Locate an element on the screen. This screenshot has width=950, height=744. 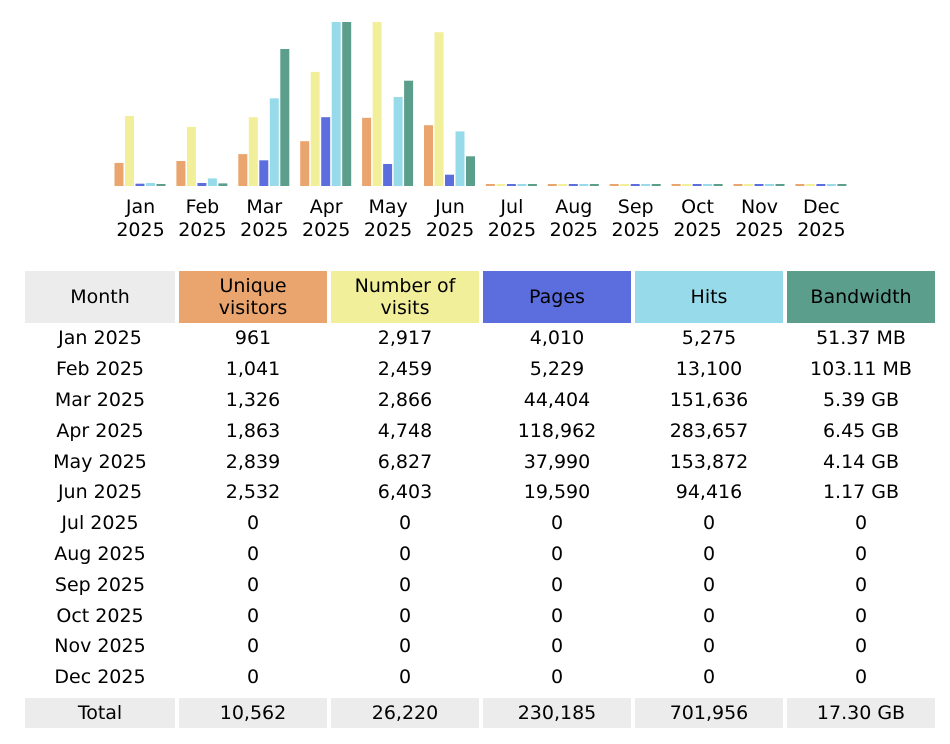
table-row: Feb 2025 1,041 2,459 5,229 13,100 103.11 MB is located at coordinates (480, 369).